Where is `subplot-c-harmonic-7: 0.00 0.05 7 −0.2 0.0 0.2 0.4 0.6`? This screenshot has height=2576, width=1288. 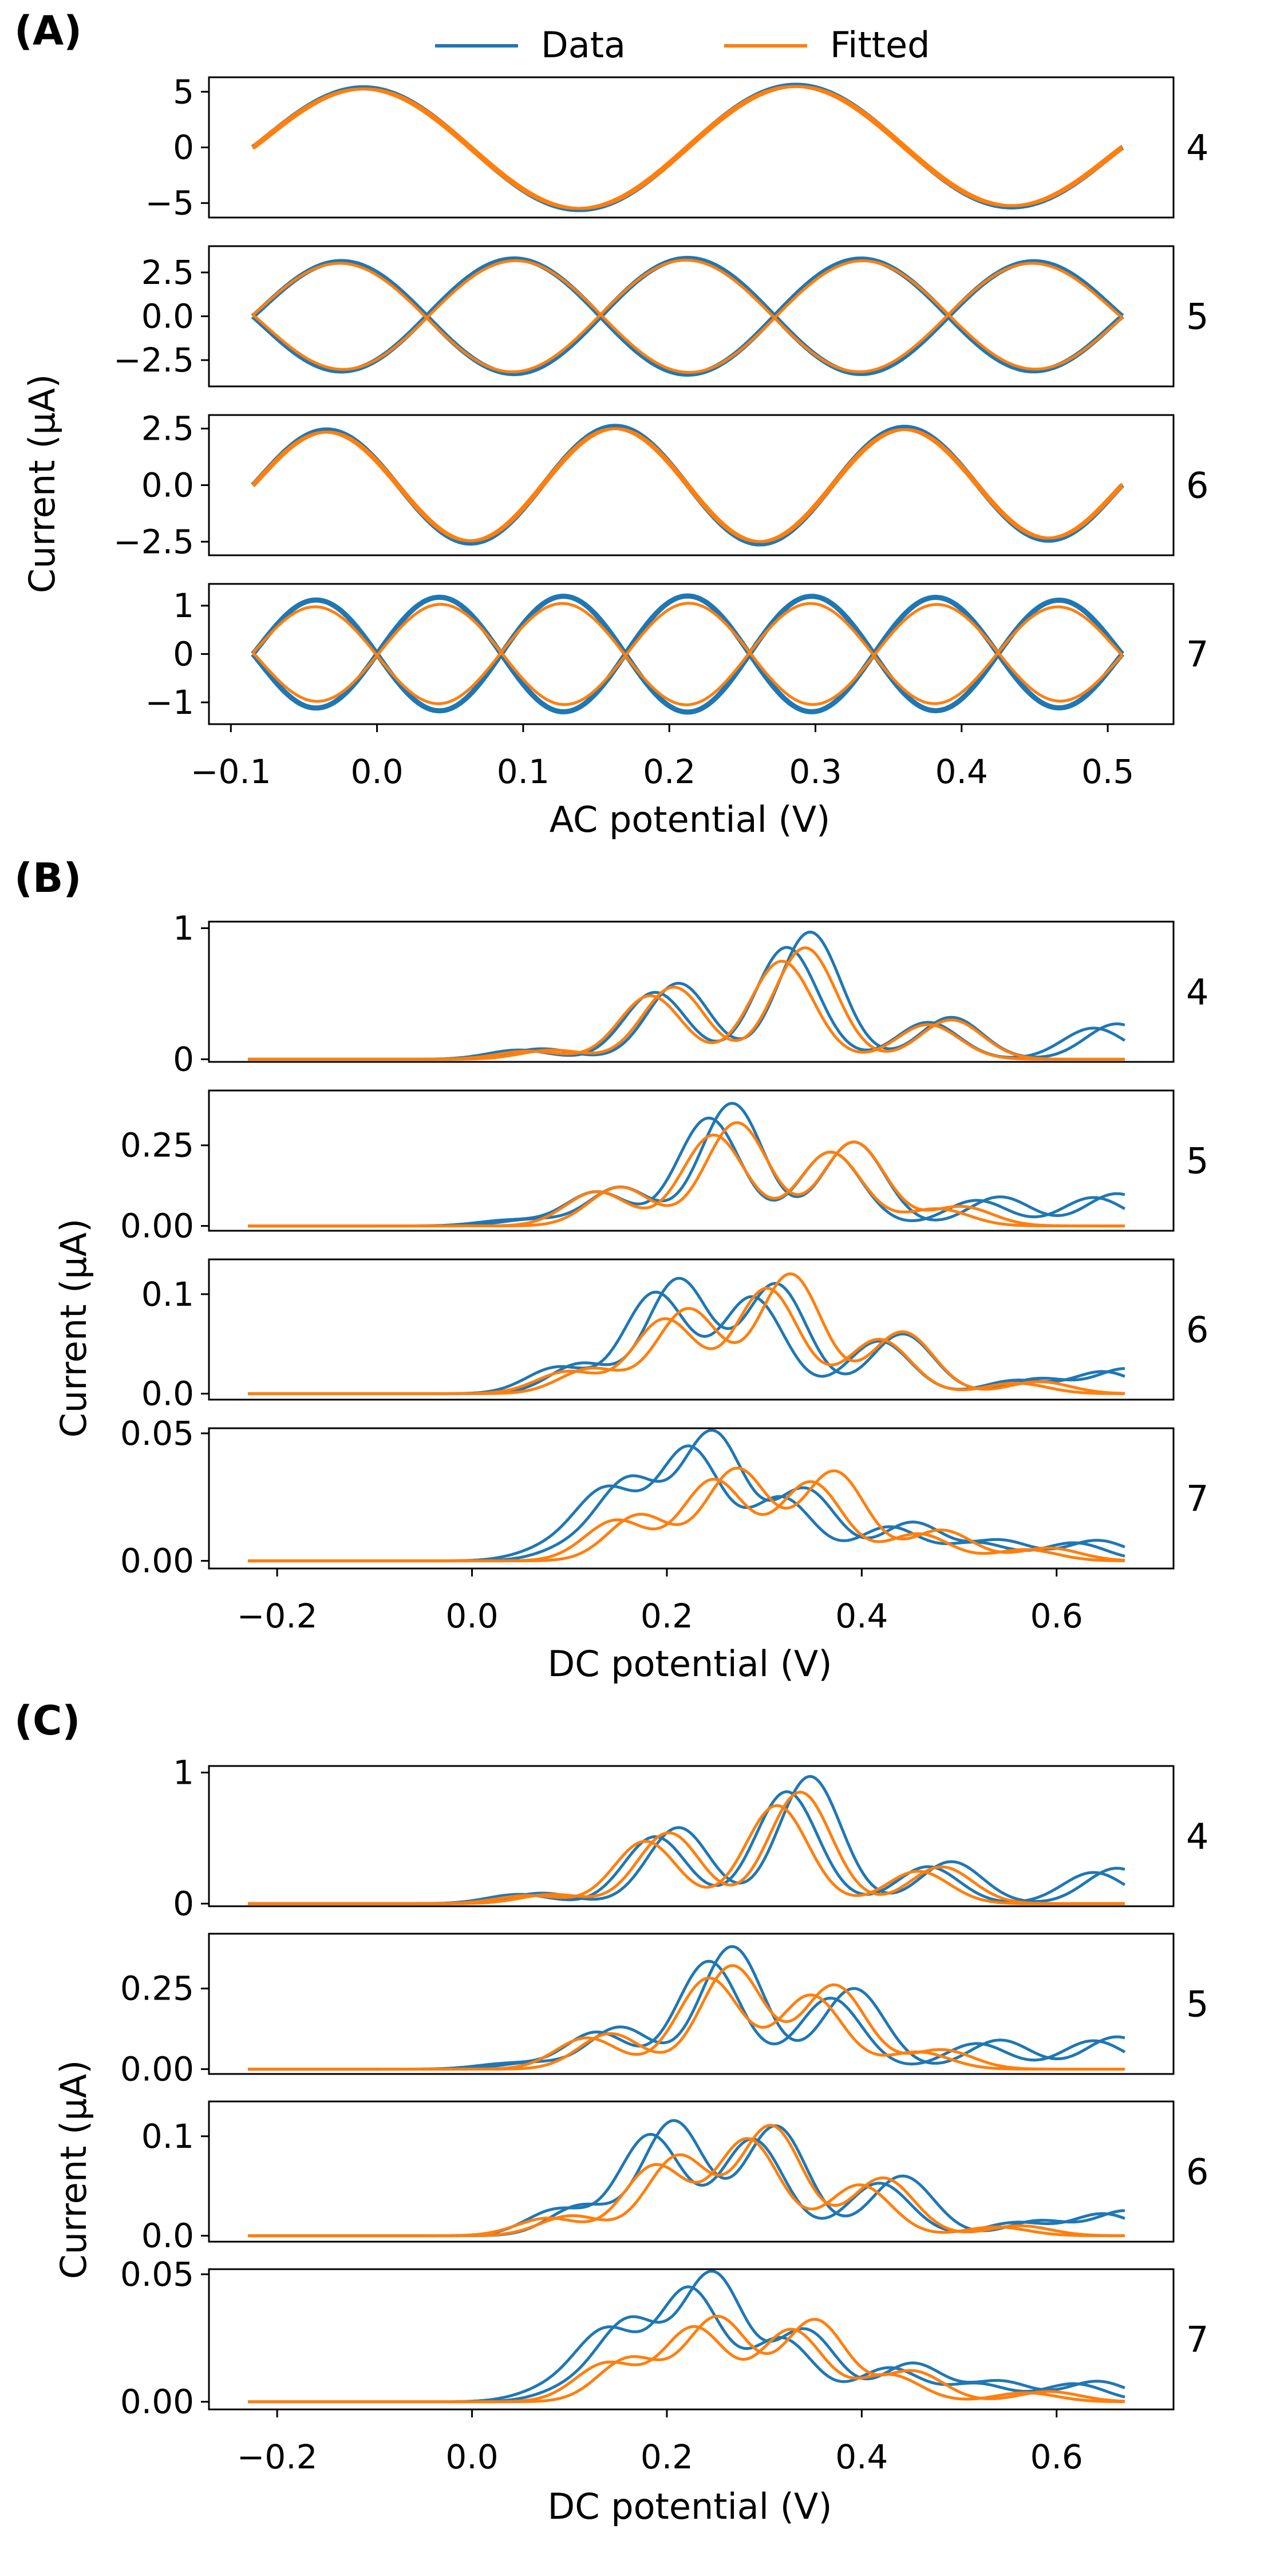 subplot-c-harmonic-7: 0.00 0.05 7 −0.2 0.0 0.2 0.4 0.6 is located at coordinates (664, 2365).